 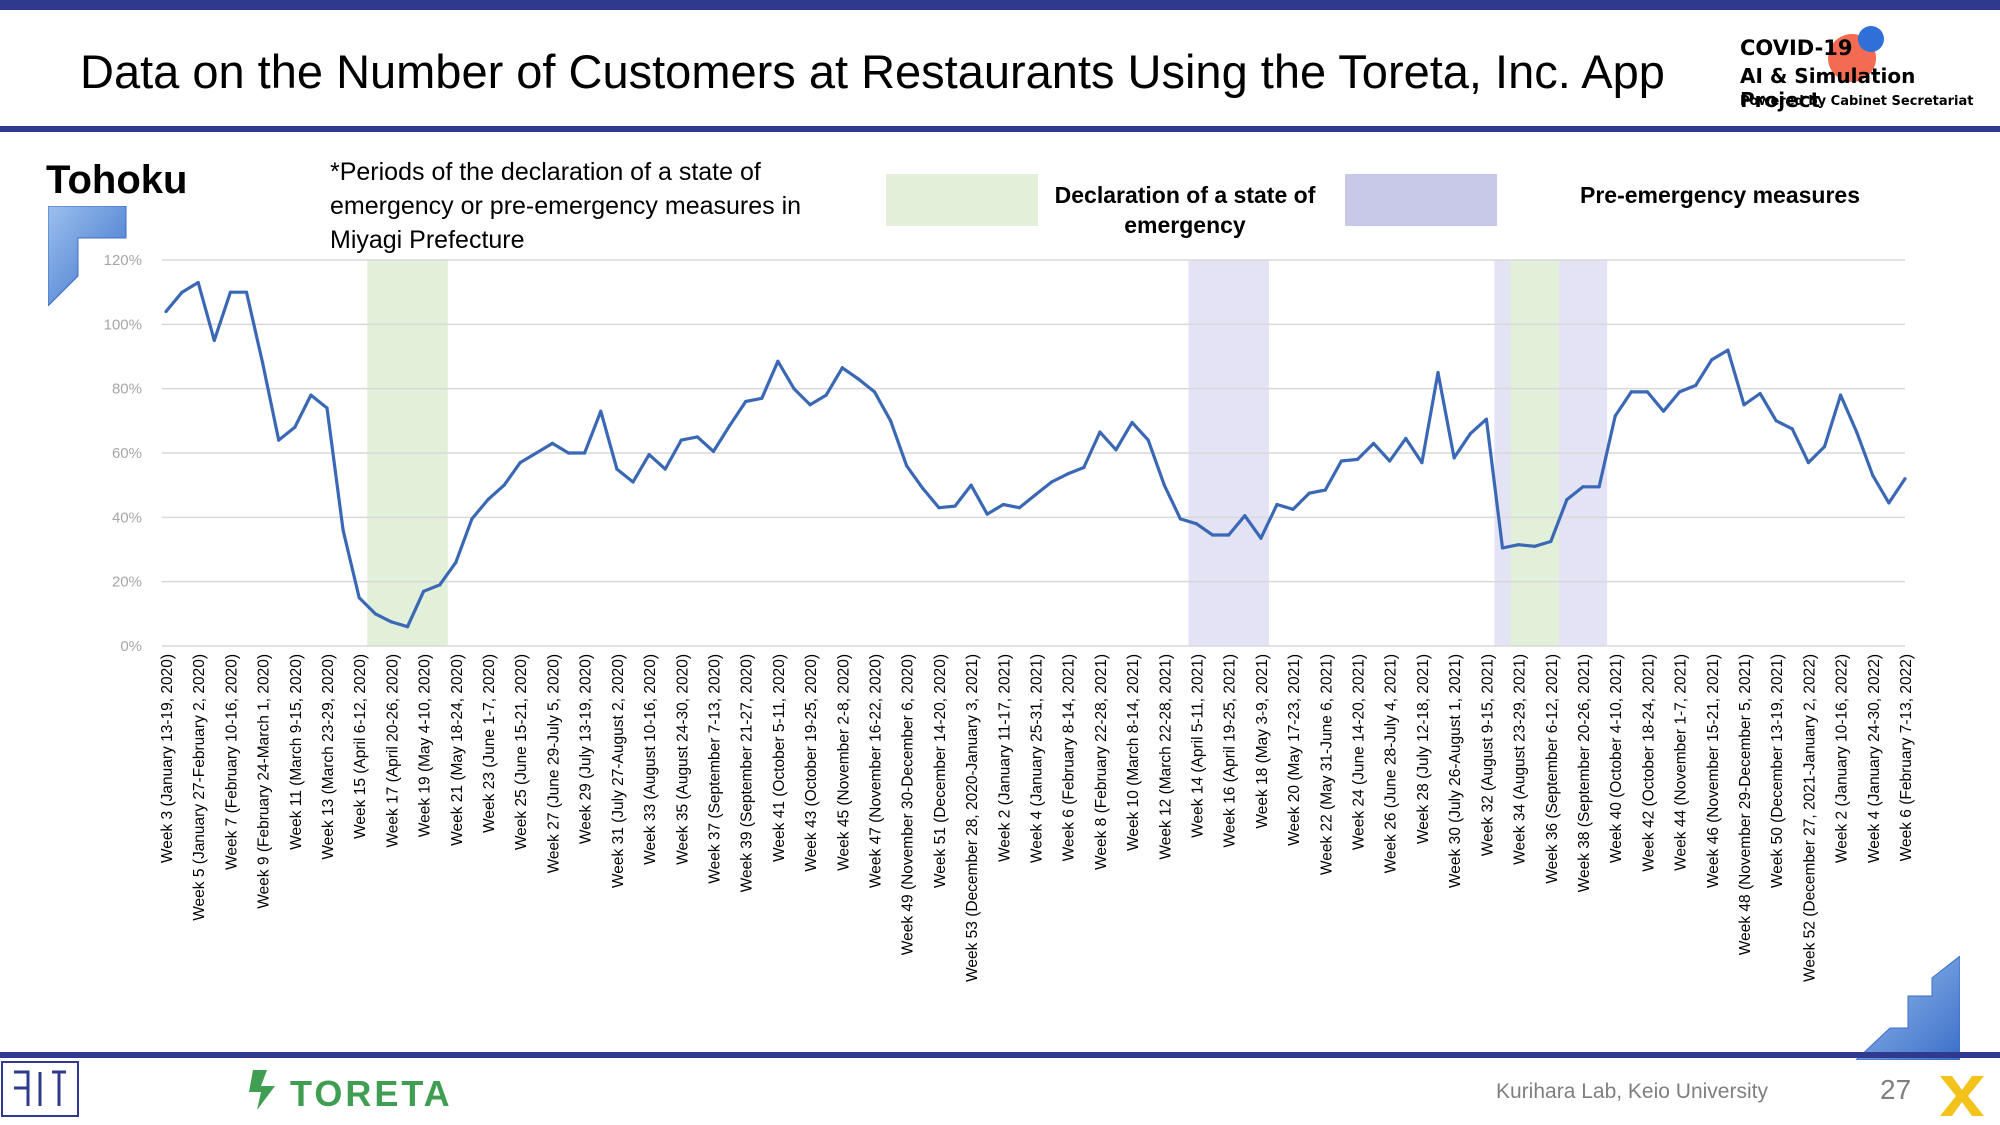 What do you see at coordinates (1133, 752) in the screenshot?
I see `x-tick-label: Week 10 (March 8-14, 2021)` at bounding box center [1133, 752].